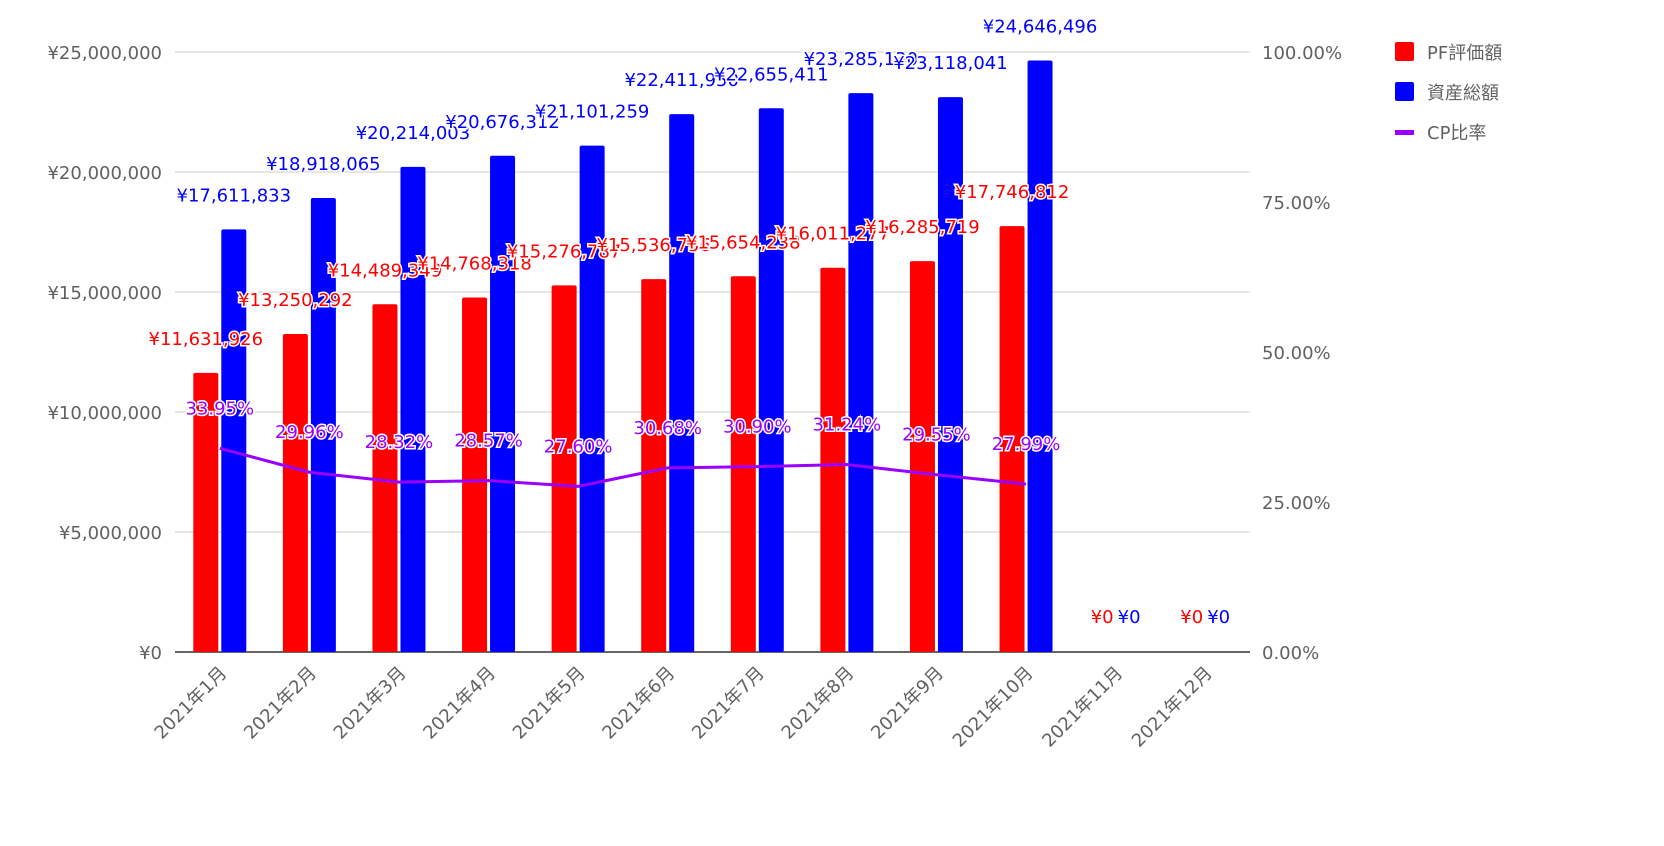 The width and height of the screenshot is (1664, 846). I want to click on data-label-total: ¥22,411,950, so click(681, 80).